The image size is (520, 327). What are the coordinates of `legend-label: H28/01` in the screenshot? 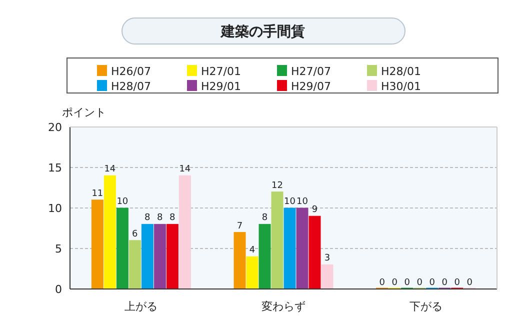 It's located at (401, 71).